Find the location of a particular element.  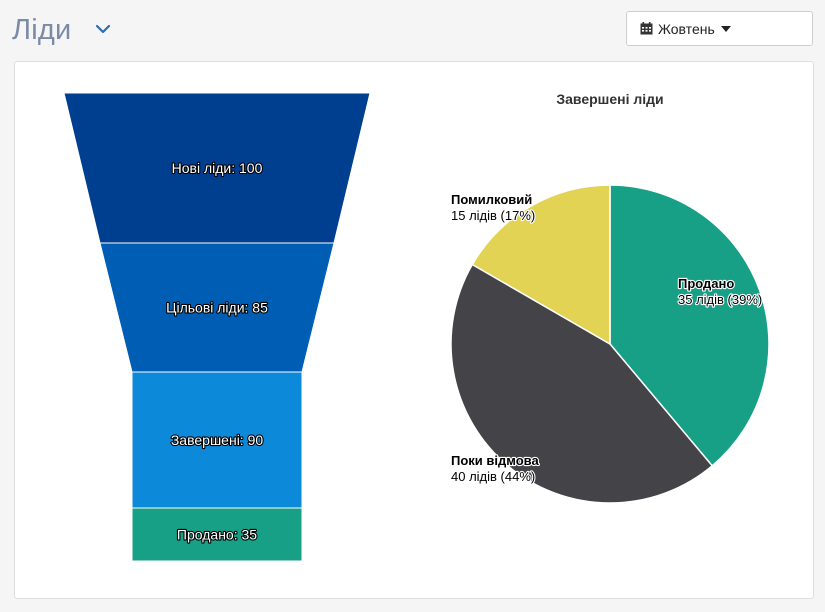

funnel-stage-label: Нові ліди: 100 is located at coordinates (217, 168).